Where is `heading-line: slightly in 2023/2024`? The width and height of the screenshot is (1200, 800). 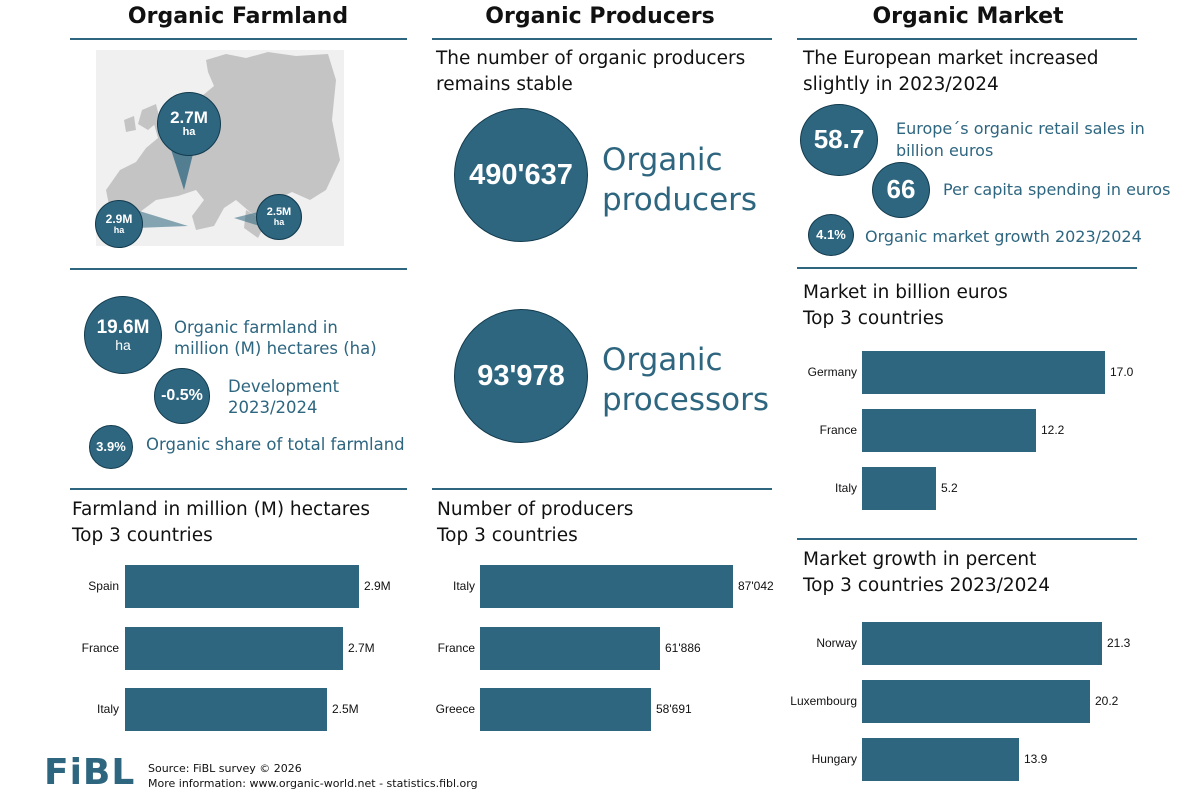
heading-line: slightly in 2023/2024 is located at coordinates (901, 84).